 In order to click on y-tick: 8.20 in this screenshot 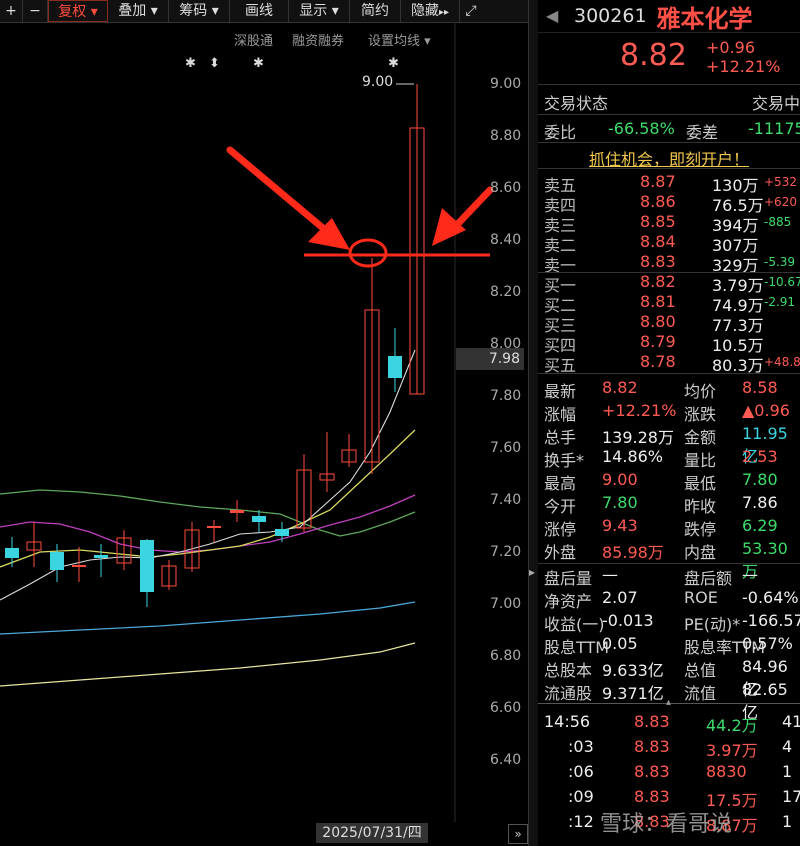, I will do `click(506, 292)`.